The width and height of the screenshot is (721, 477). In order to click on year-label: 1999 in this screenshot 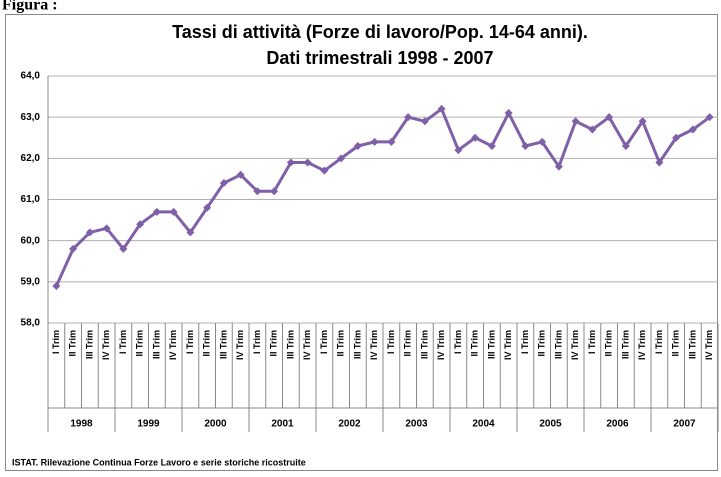, I will do `click(148, 424)`.